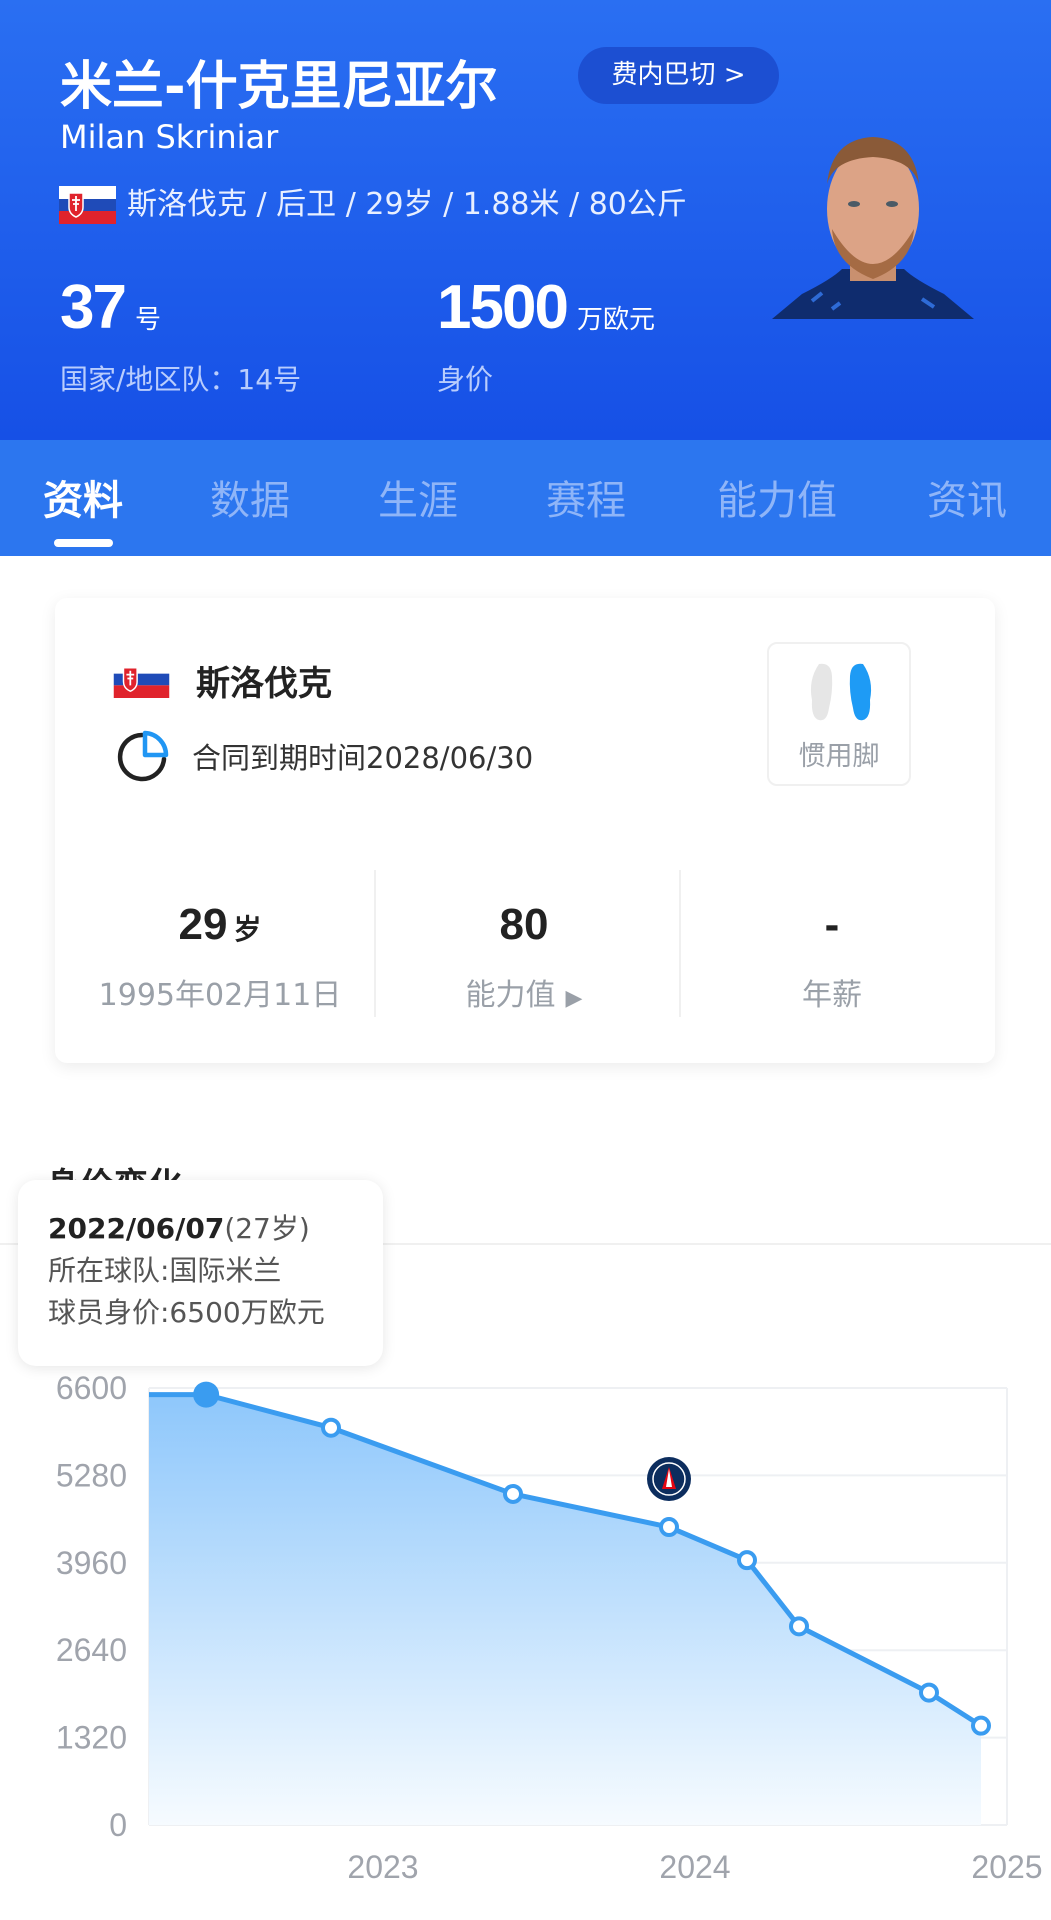 The image size is (1051, 1920). Describe the element at coordinates (169, 137) in the screenshot. I see `player-name-en: Milan Skriniar` at that location.